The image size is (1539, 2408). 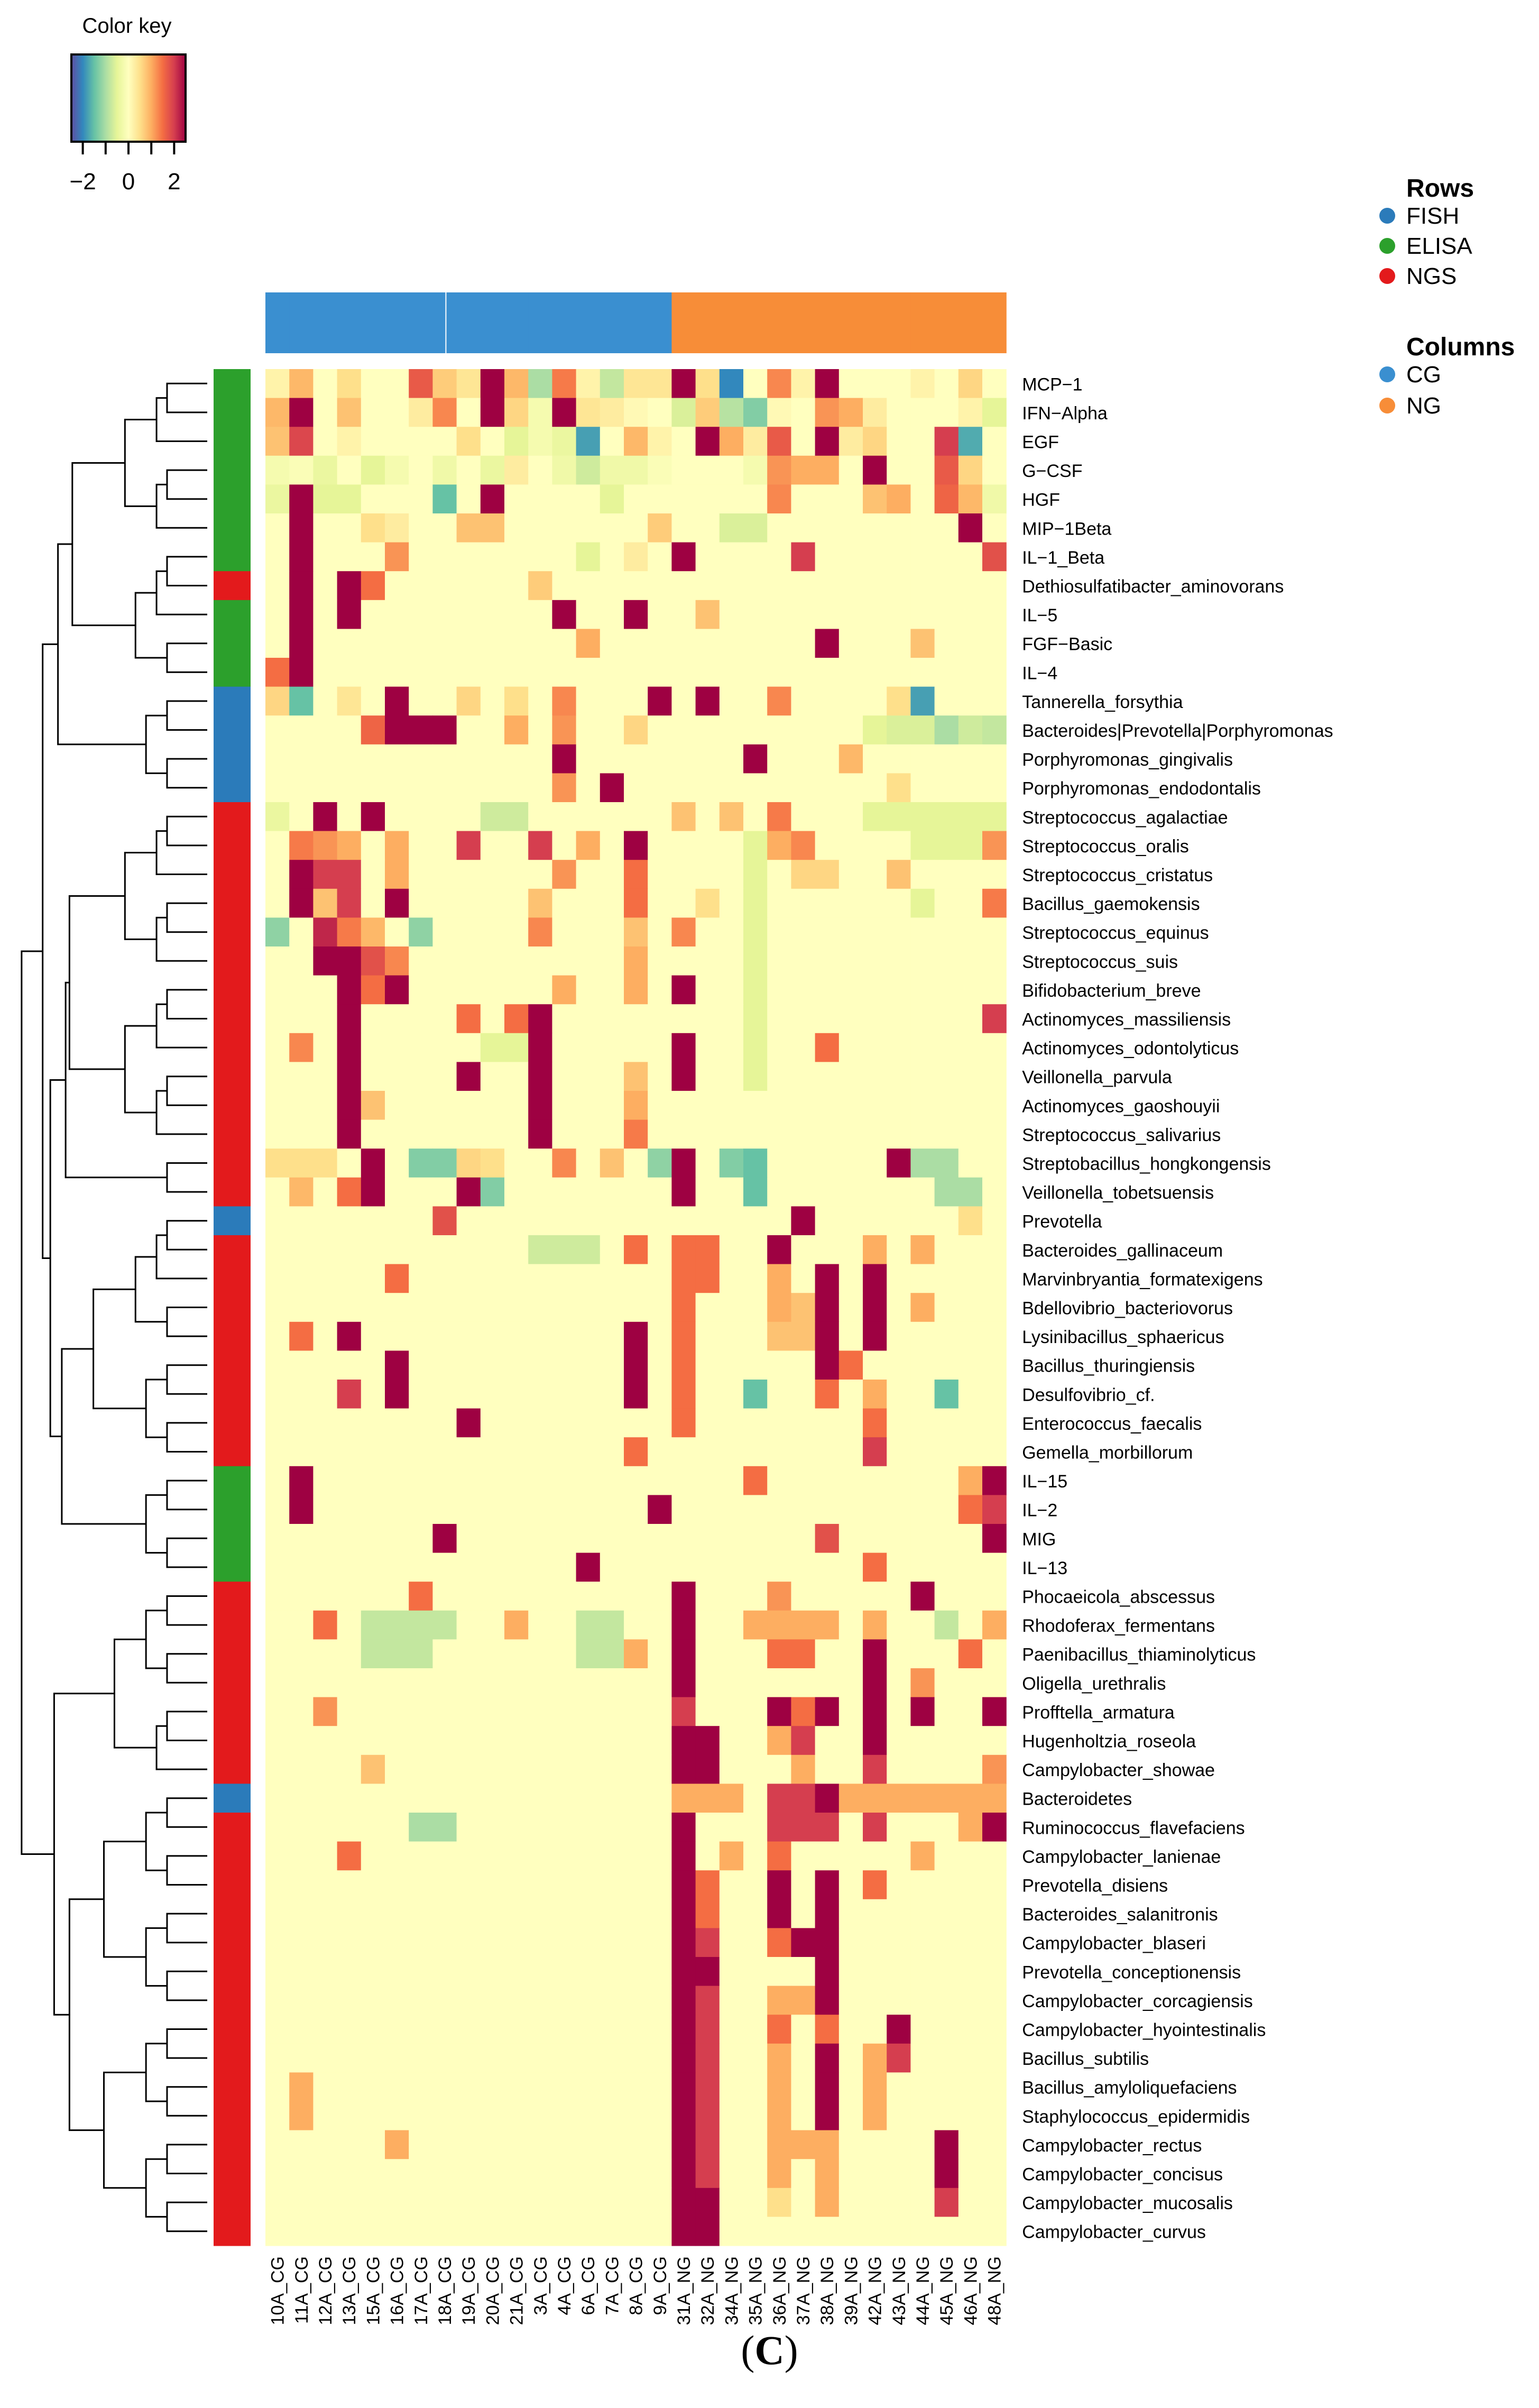 What do you see at coordinates (1121, 1106) in the screenshot?
I see `row-label: Actinomyces_gaoshouyii` at bounding box center [1121, 1106].